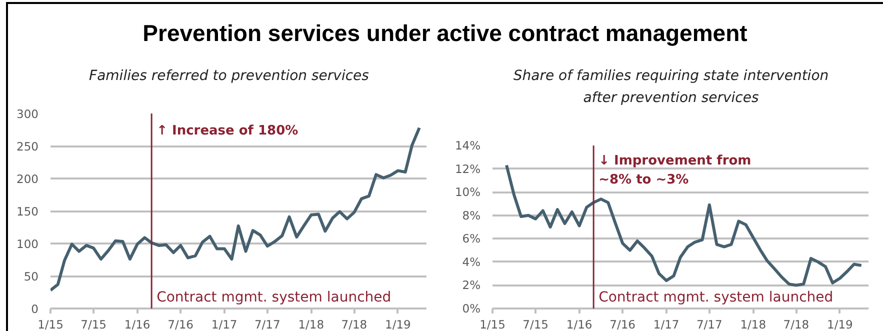 The width and height of the screenshot is (883, 331). Describe the element at coordinates (467, 192) in the screenshot. I see `y-tick-label: 10%` at that location.